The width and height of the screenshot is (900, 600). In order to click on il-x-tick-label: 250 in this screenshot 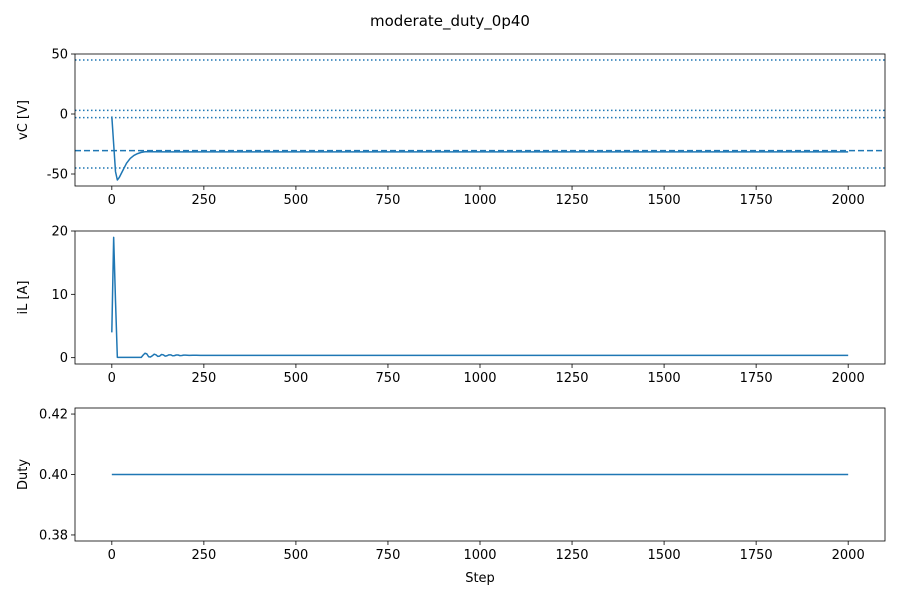, I will do `click(203, 378)`.